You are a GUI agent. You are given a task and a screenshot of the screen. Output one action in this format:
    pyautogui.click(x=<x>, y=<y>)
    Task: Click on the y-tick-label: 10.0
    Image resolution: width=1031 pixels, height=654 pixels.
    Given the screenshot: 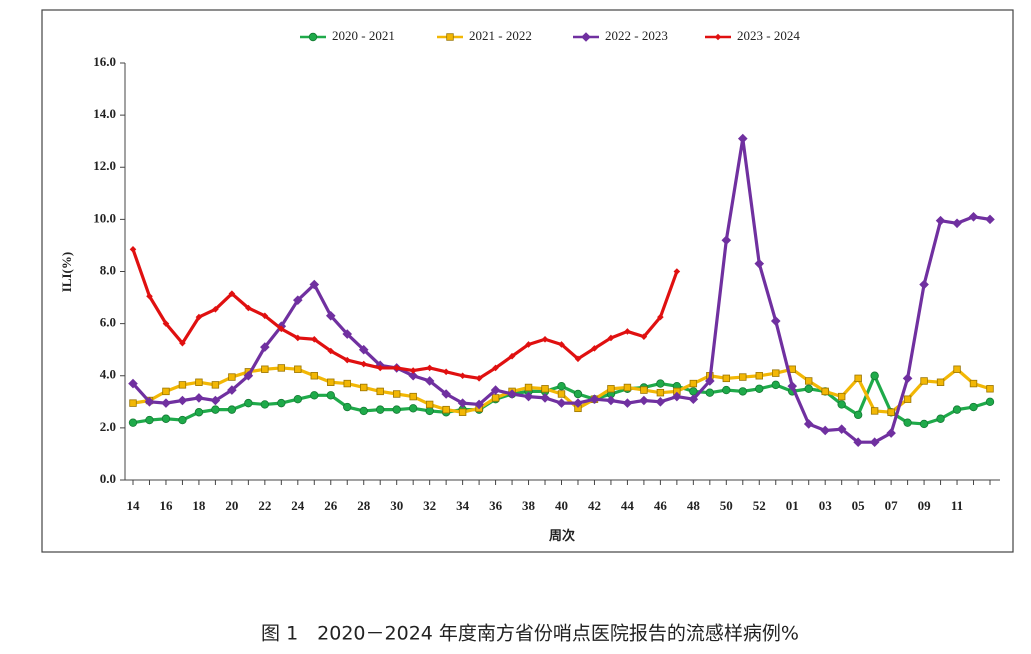 What is the action you would take?
    pyautogui.click(x=104, y=217)
    